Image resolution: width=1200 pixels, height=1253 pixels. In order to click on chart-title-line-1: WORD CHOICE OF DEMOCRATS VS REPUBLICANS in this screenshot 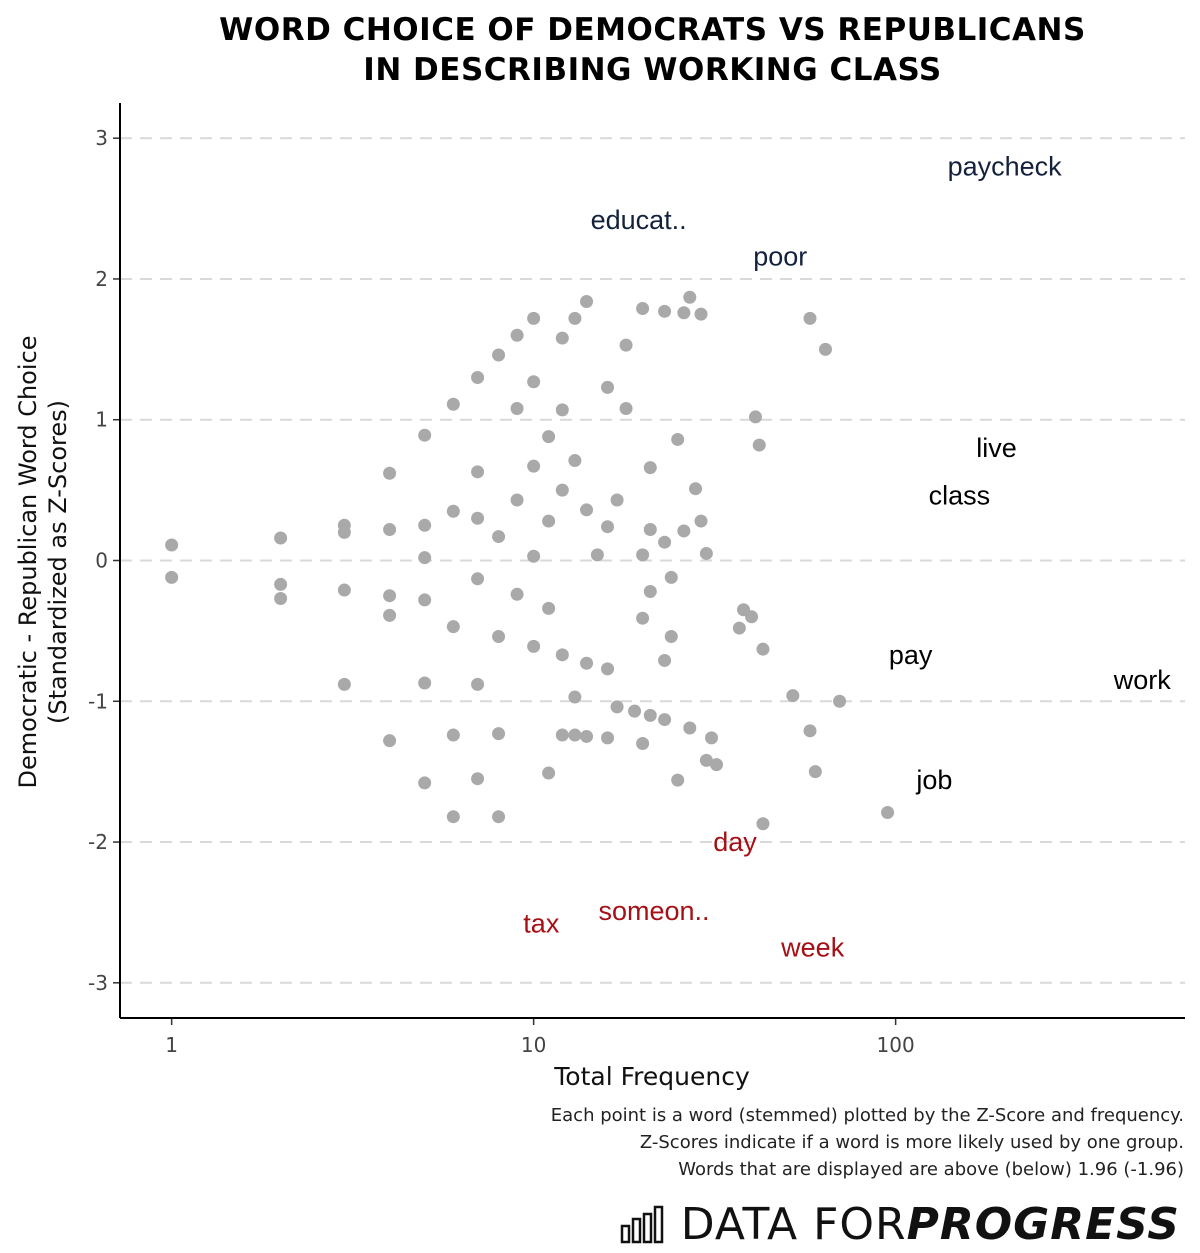, I will do `click(652, 30)`.